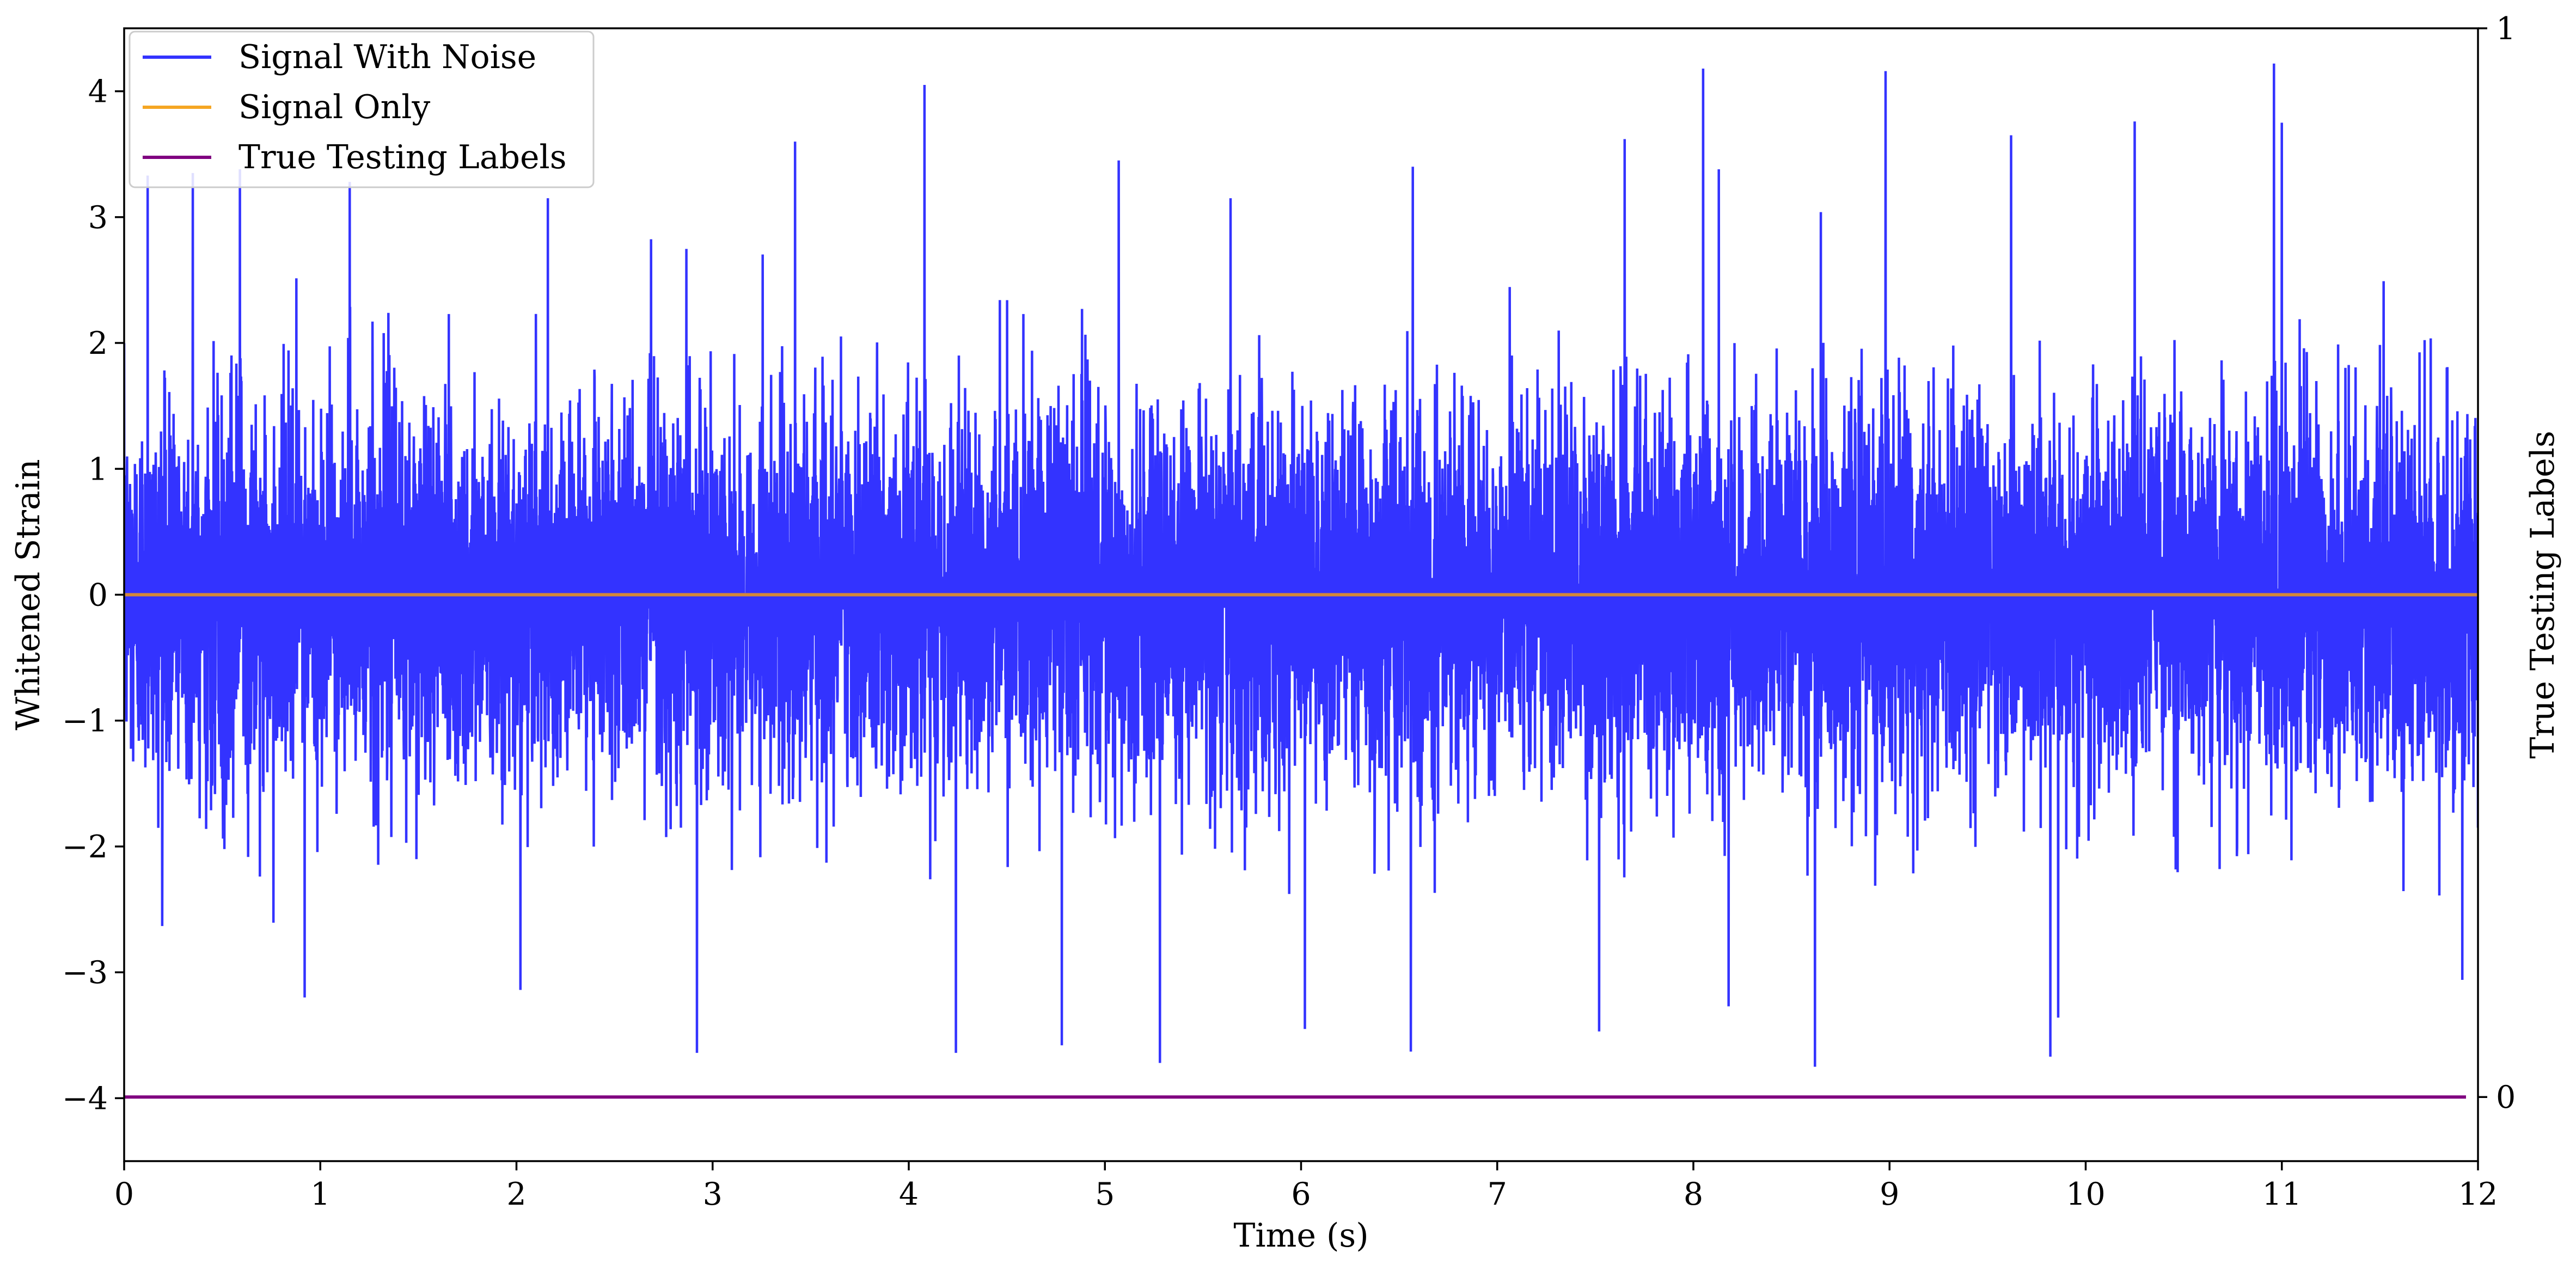 The width and height of the screenshot is (2576, 1270). I want to click on y2-tick-label: 0, so click(2506, 1097).